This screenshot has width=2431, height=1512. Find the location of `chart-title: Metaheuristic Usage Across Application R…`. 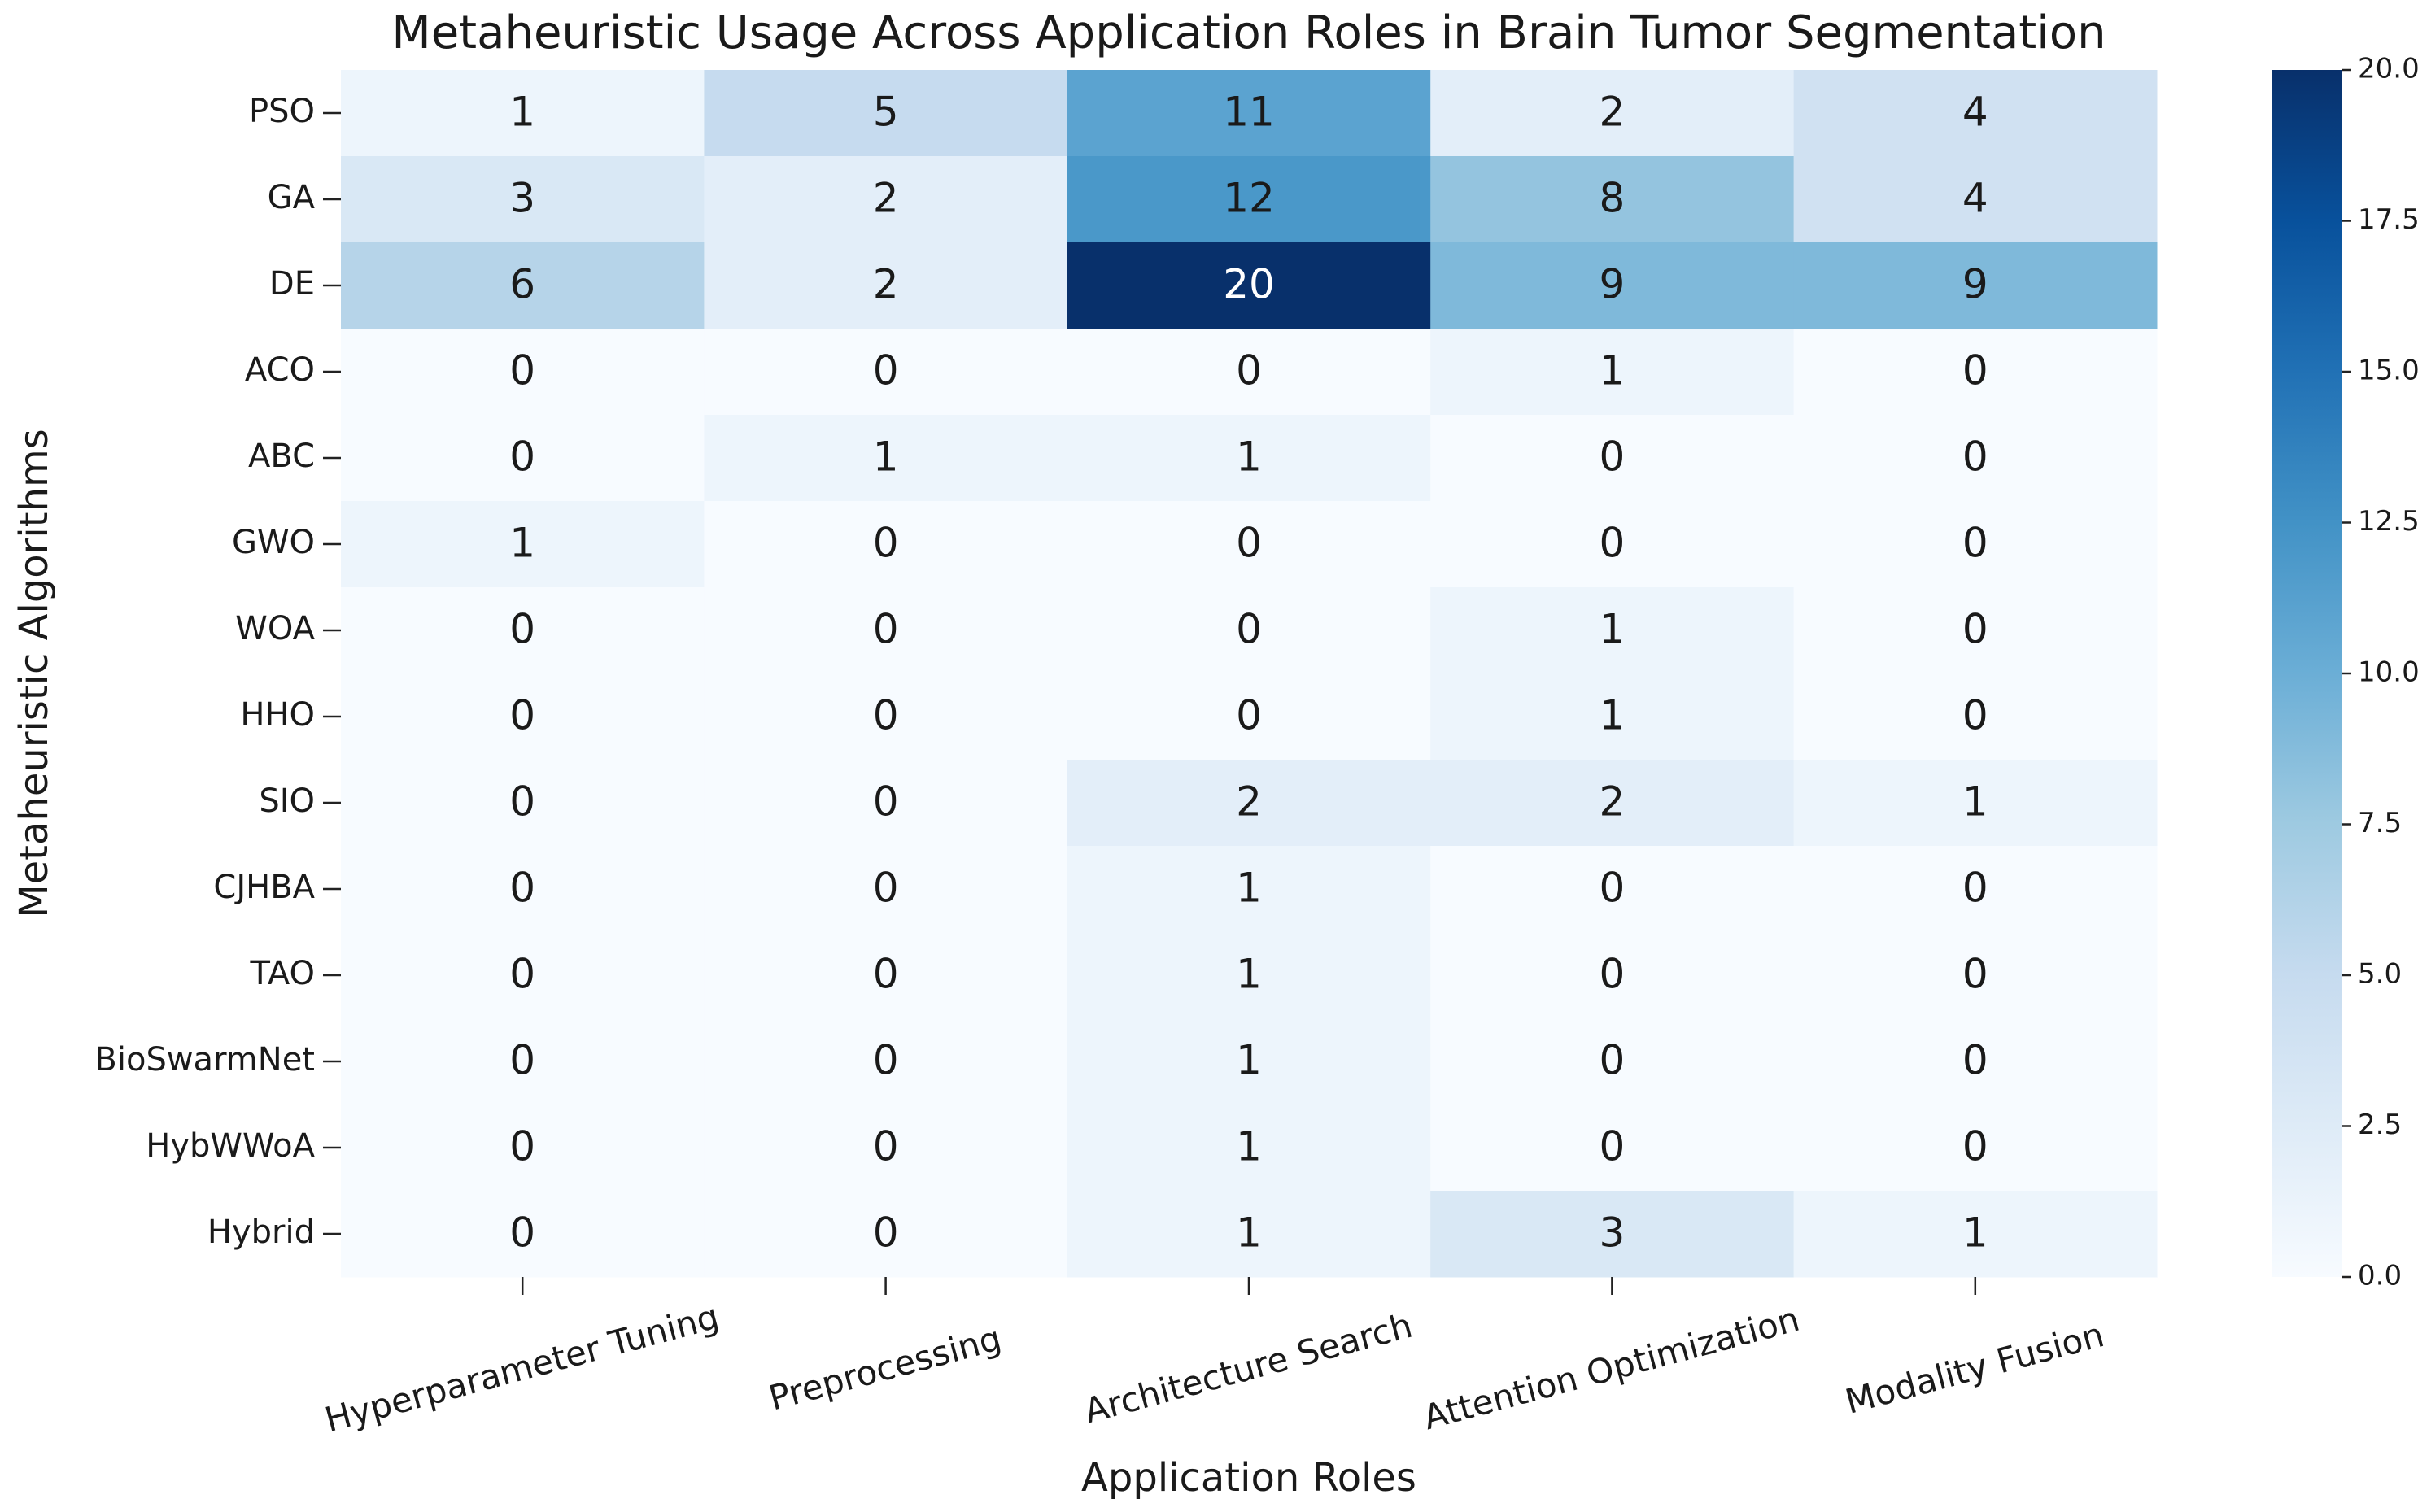

chart-title: Metaheuristic Usage Across Application R… is located at coordinates (1248, 33).